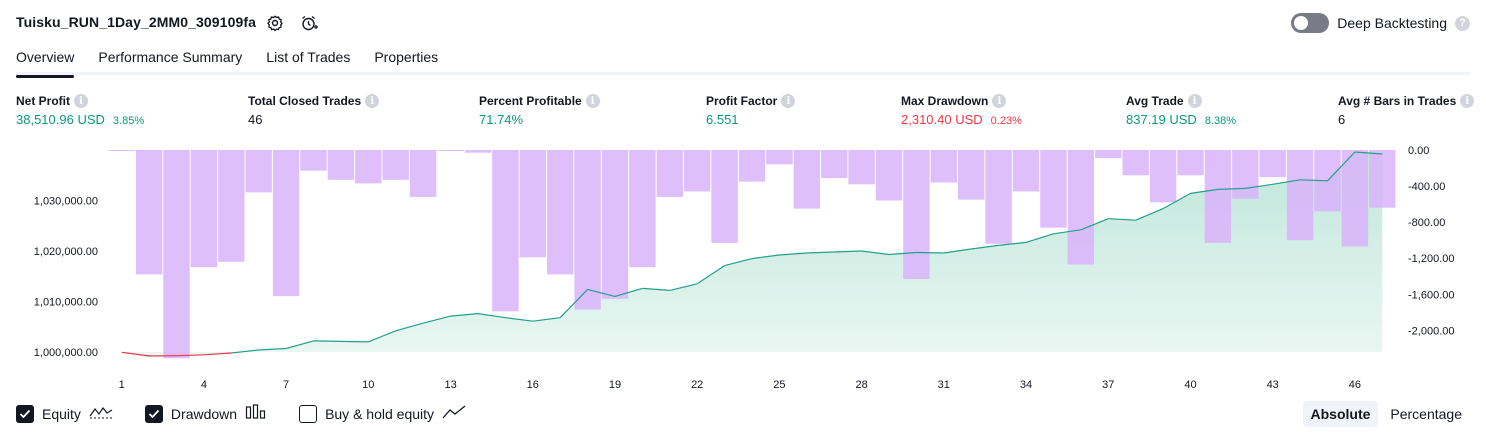 This screenshot has height=438, width=1486. I want to click on legend-label: Buy & hold equity, so click(380, 413).